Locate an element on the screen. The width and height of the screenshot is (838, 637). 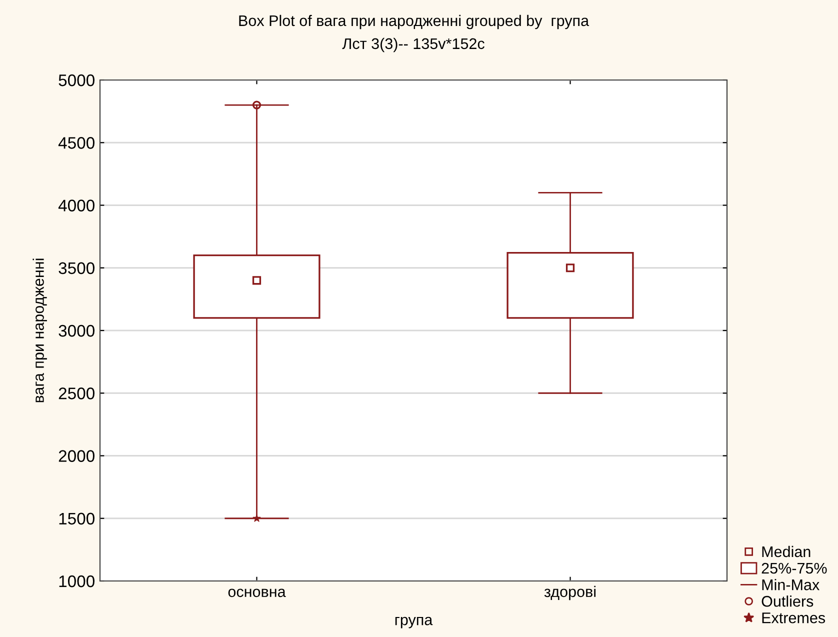
x-axis-title: група is located at coordinates (414, 622).